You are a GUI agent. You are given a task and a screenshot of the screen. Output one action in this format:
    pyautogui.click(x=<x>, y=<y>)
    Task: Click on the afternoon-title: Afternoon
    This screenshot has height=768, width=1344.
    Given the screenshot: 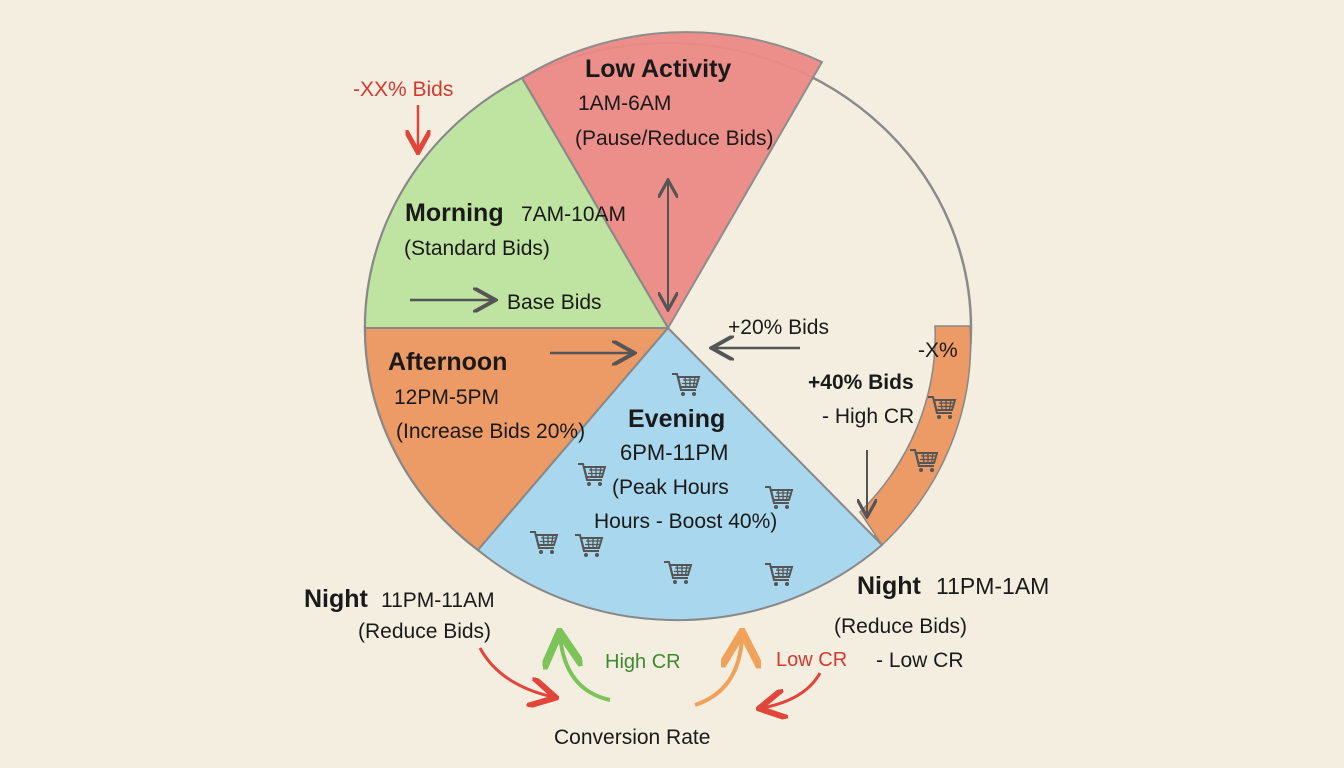 What is the action you would take?
    pyautogui.click(x=447, y=362)
    